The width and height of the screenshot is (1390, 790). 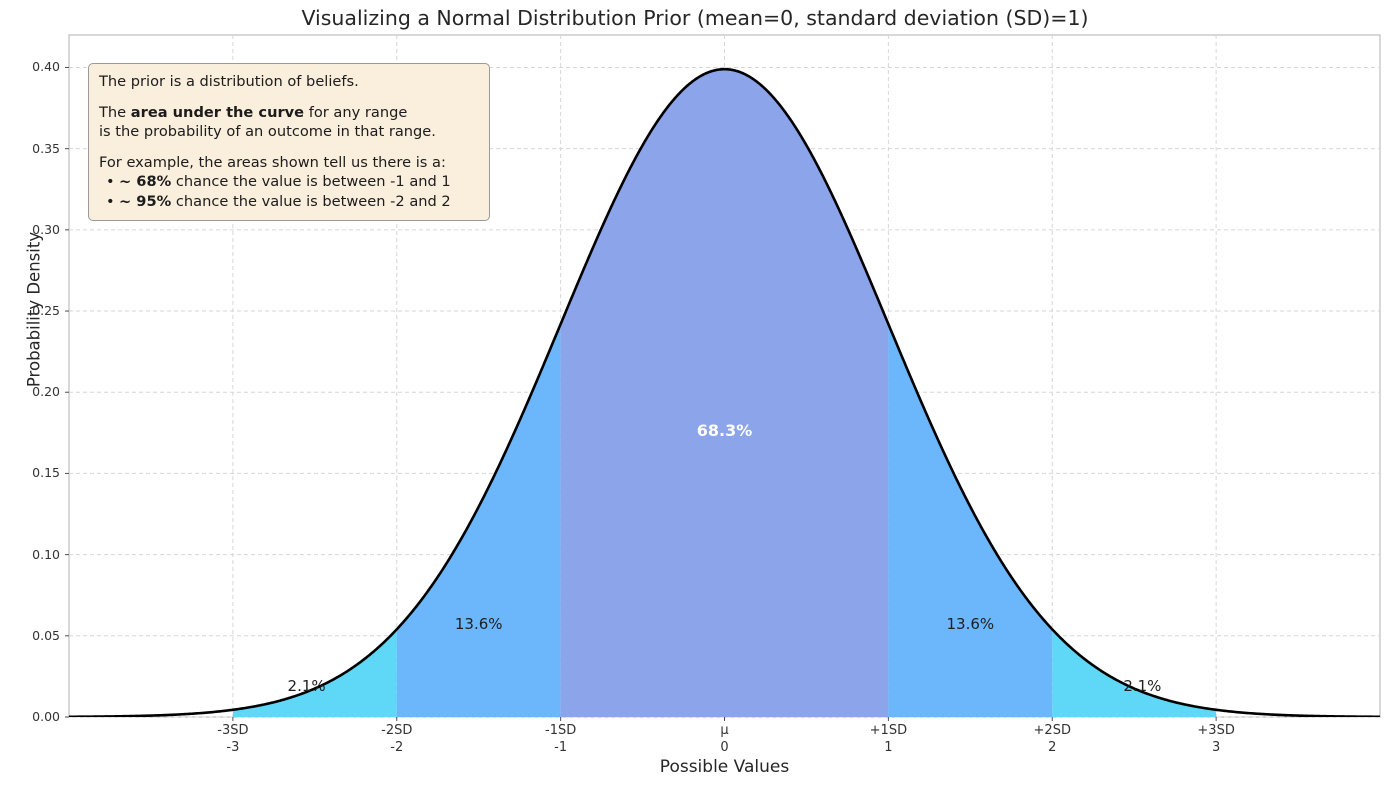 What do you see at coordinates (46, 554) in the screenshot?
I see `y-tick-label: 0.10` at bounding box center [46, 554].